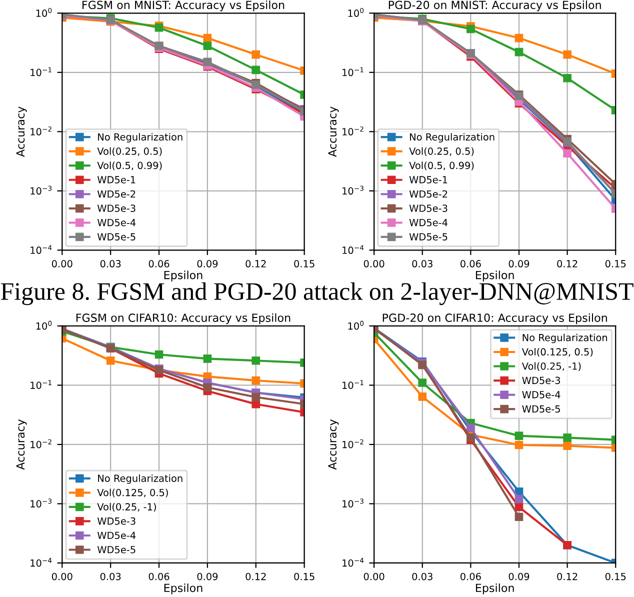 This screenshot has width=634, height=597. I want to click on caption: Figure 8. FGSM and PGD-20 attack on 2-layer-DNN@MNIST, so click(317, 294).